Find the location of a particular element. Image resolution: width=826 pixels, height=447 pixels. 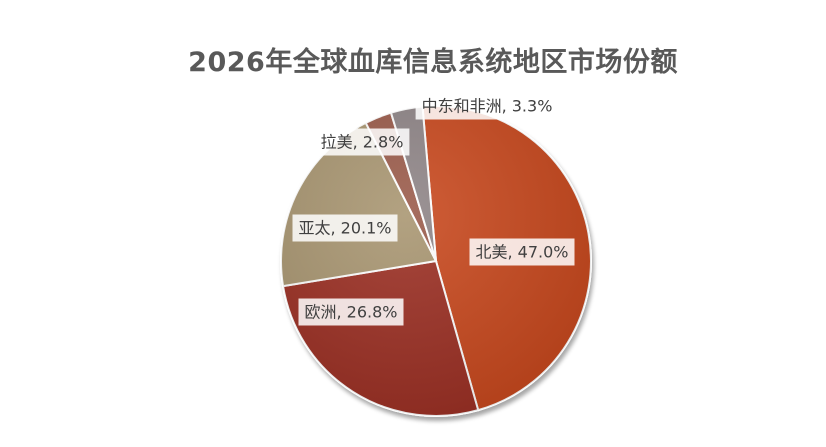

pie-label-2: 欧洲, 26.8% is located at coordinates (351, 312).